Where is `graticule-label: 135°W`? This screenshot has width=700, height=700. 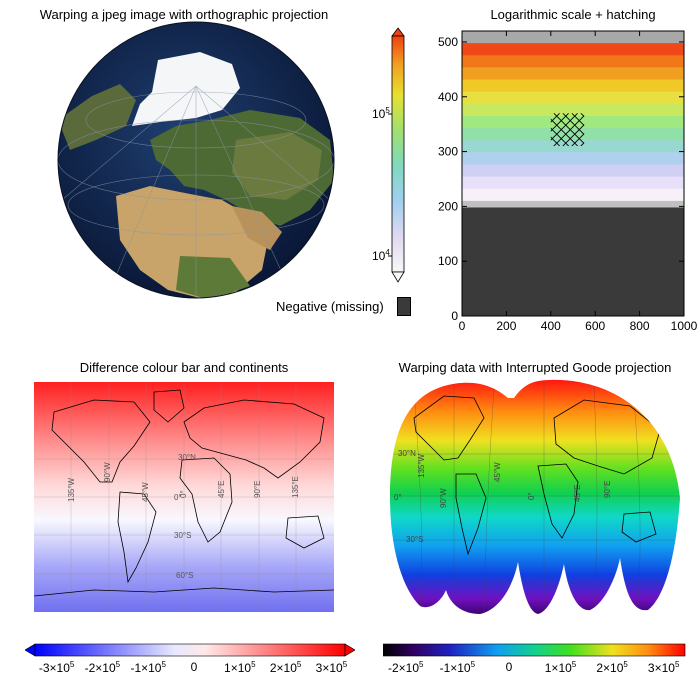
graticule-label: 135°W is located at coordinates (421, 465).